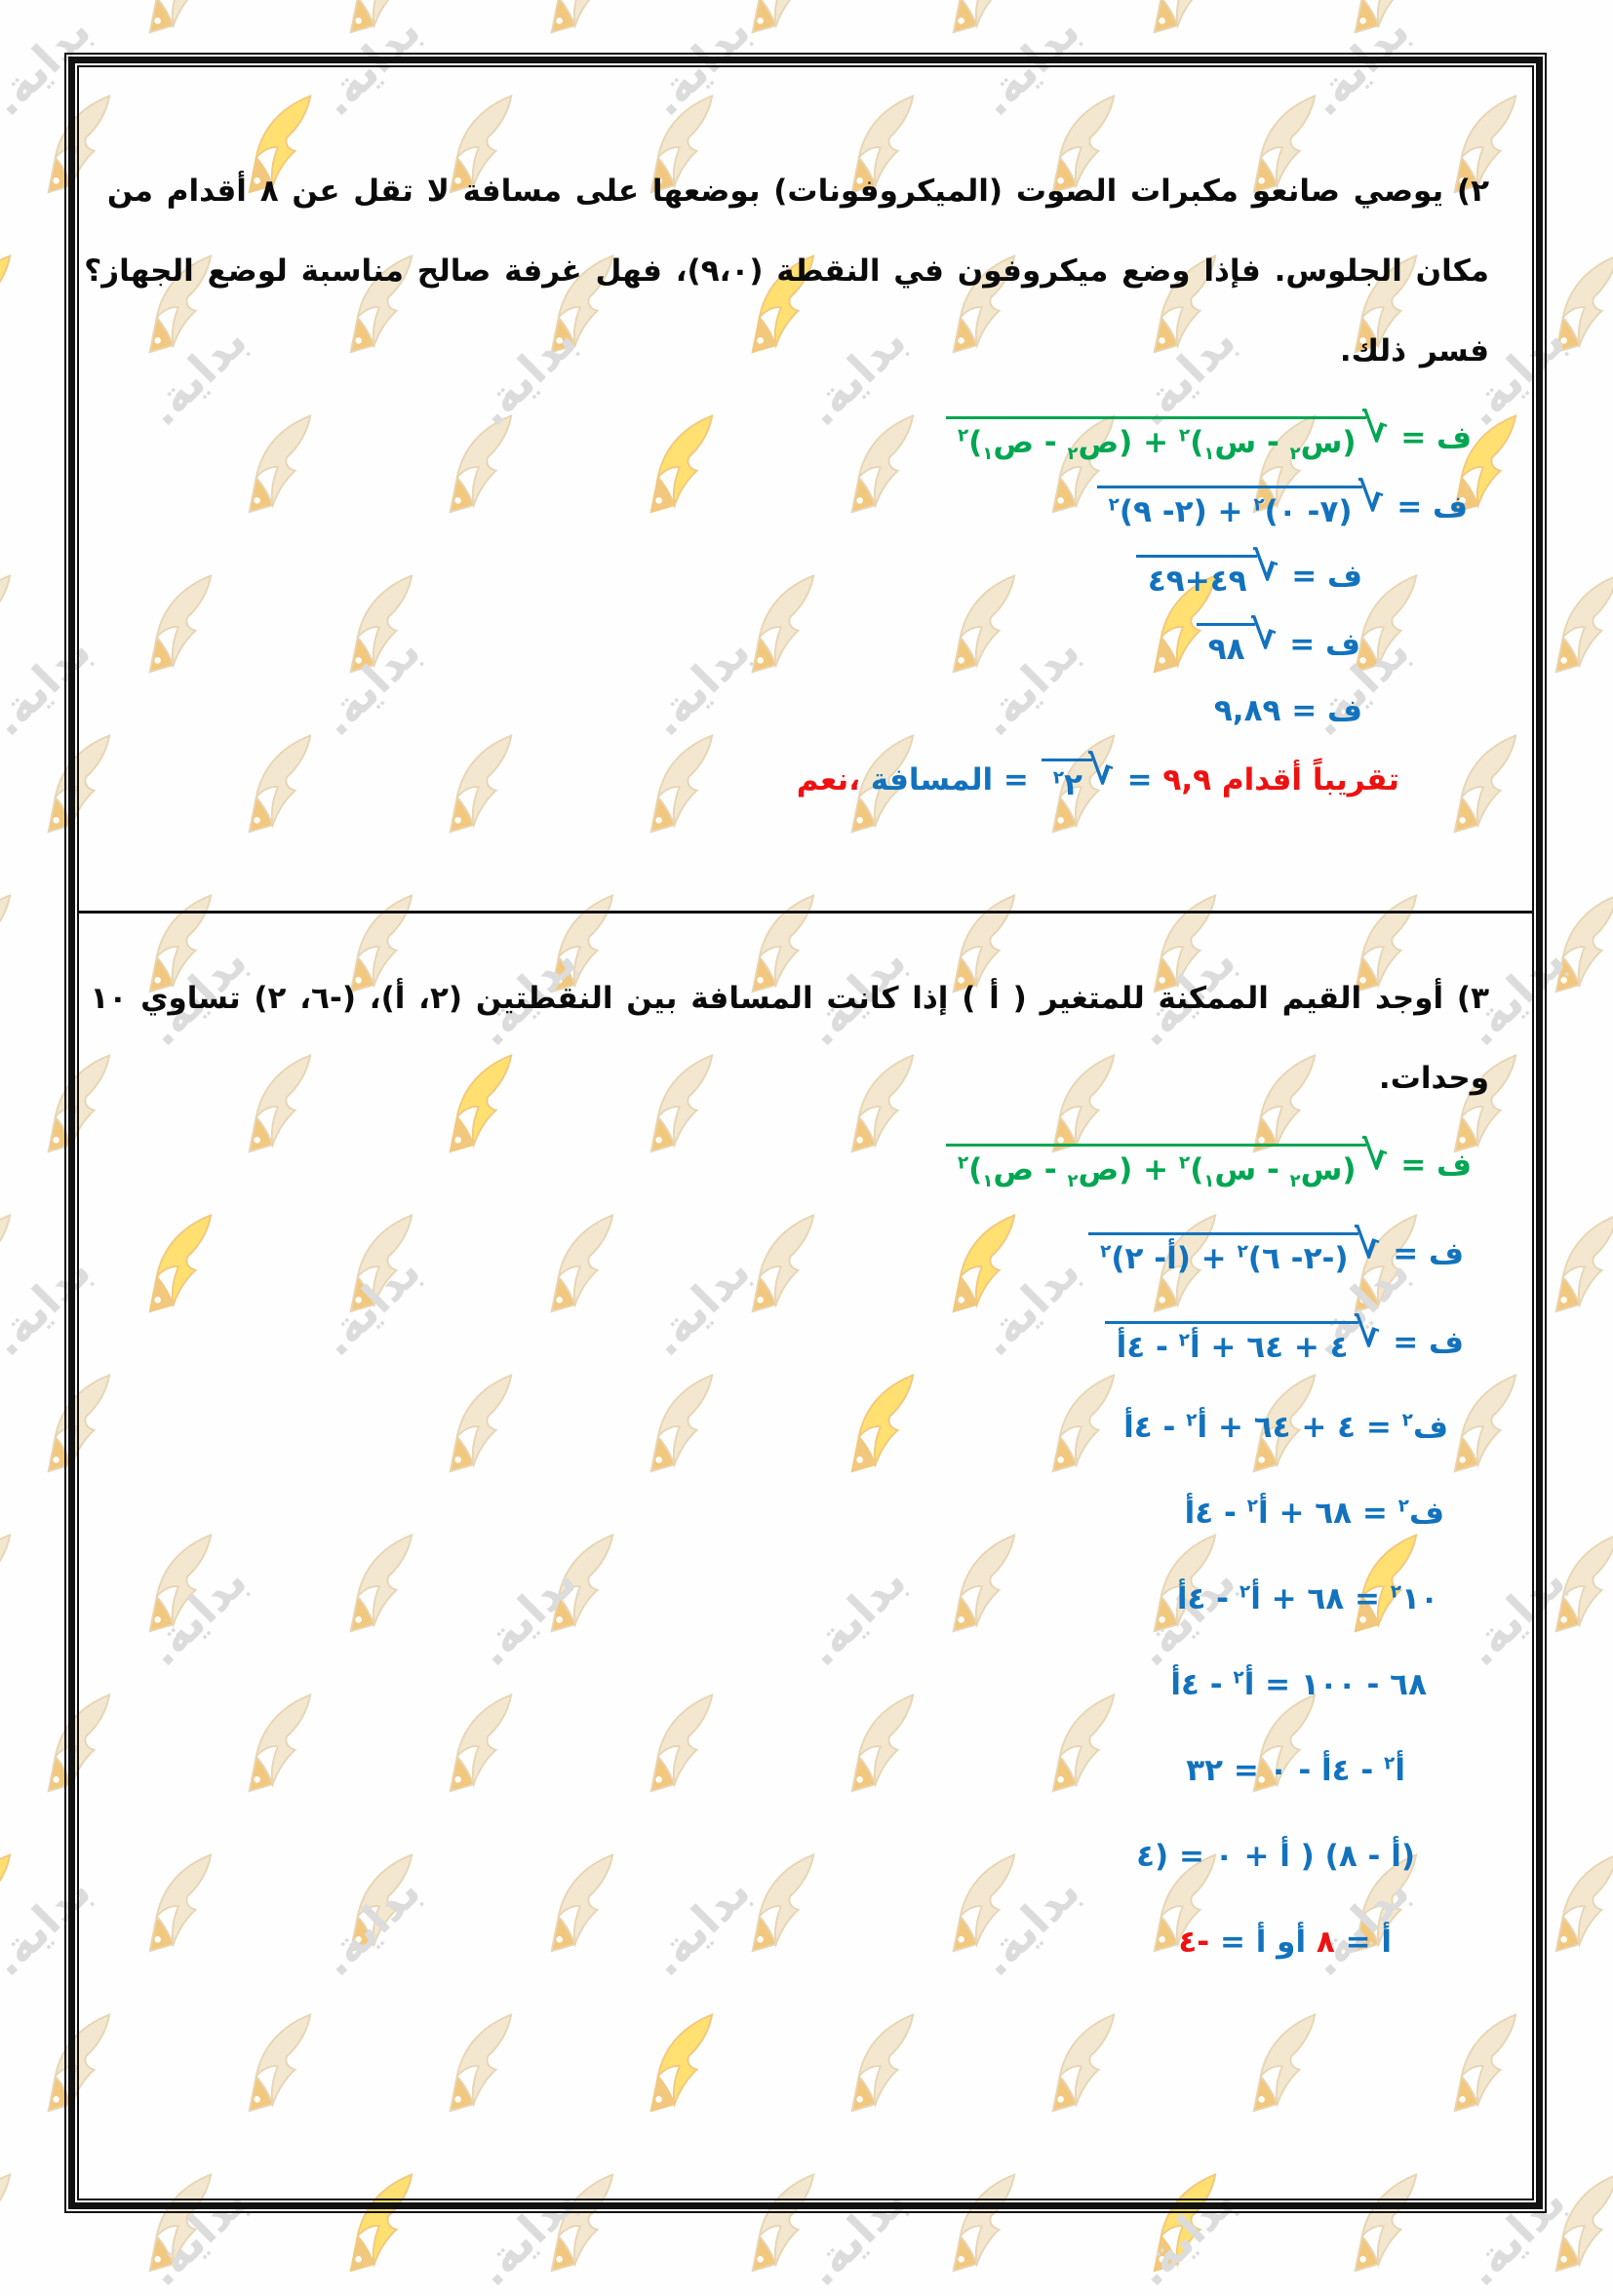 The width and height of the screenshot is (1613, 2296). I want to click on radicand: ٩٨, so click(1225, 646).